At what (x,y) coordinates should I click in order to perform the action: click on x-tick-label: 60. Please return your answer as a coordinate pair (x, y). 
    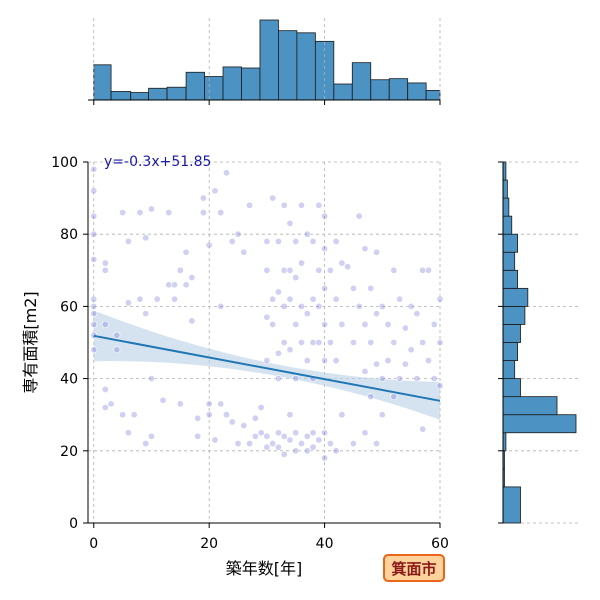
    Looking at the image, I should click on (440, 544).